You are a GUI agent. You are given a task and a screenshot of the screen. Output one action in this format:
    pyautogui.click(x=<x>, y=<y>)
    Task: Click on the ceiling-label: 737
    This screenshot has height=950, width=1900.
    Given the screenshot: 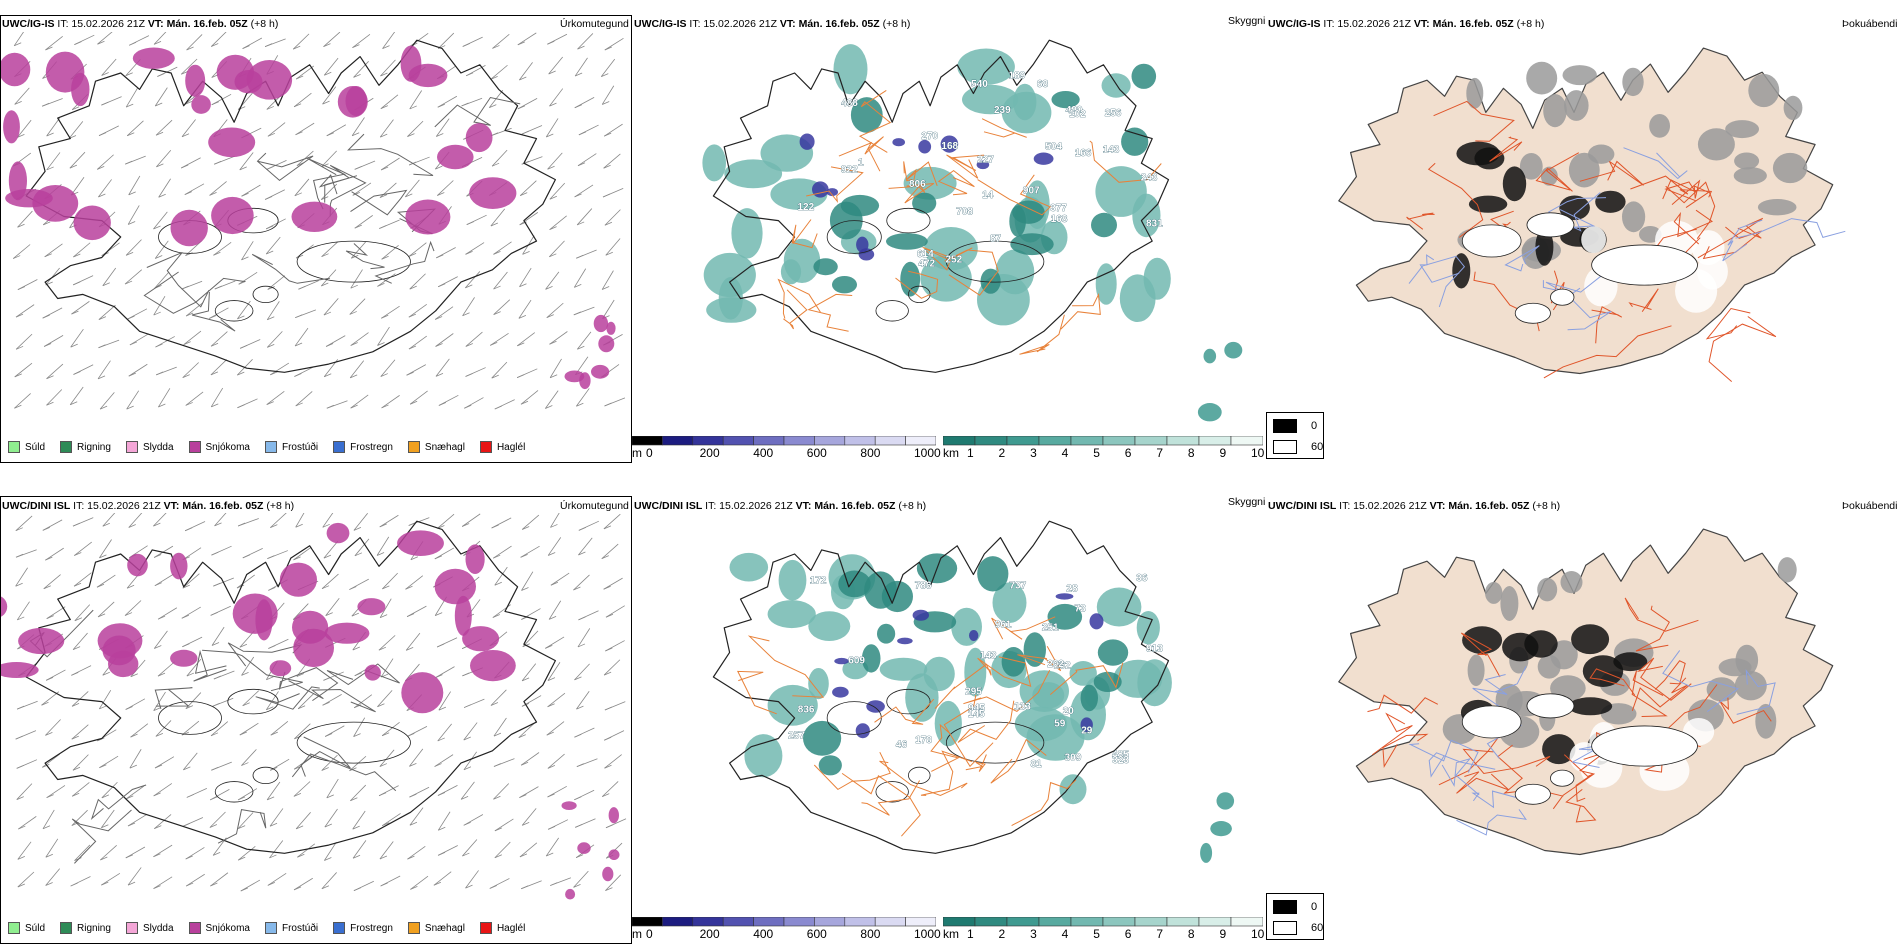 What is the action you would take?
    pyautogui.click(x=1018, y=585)
    